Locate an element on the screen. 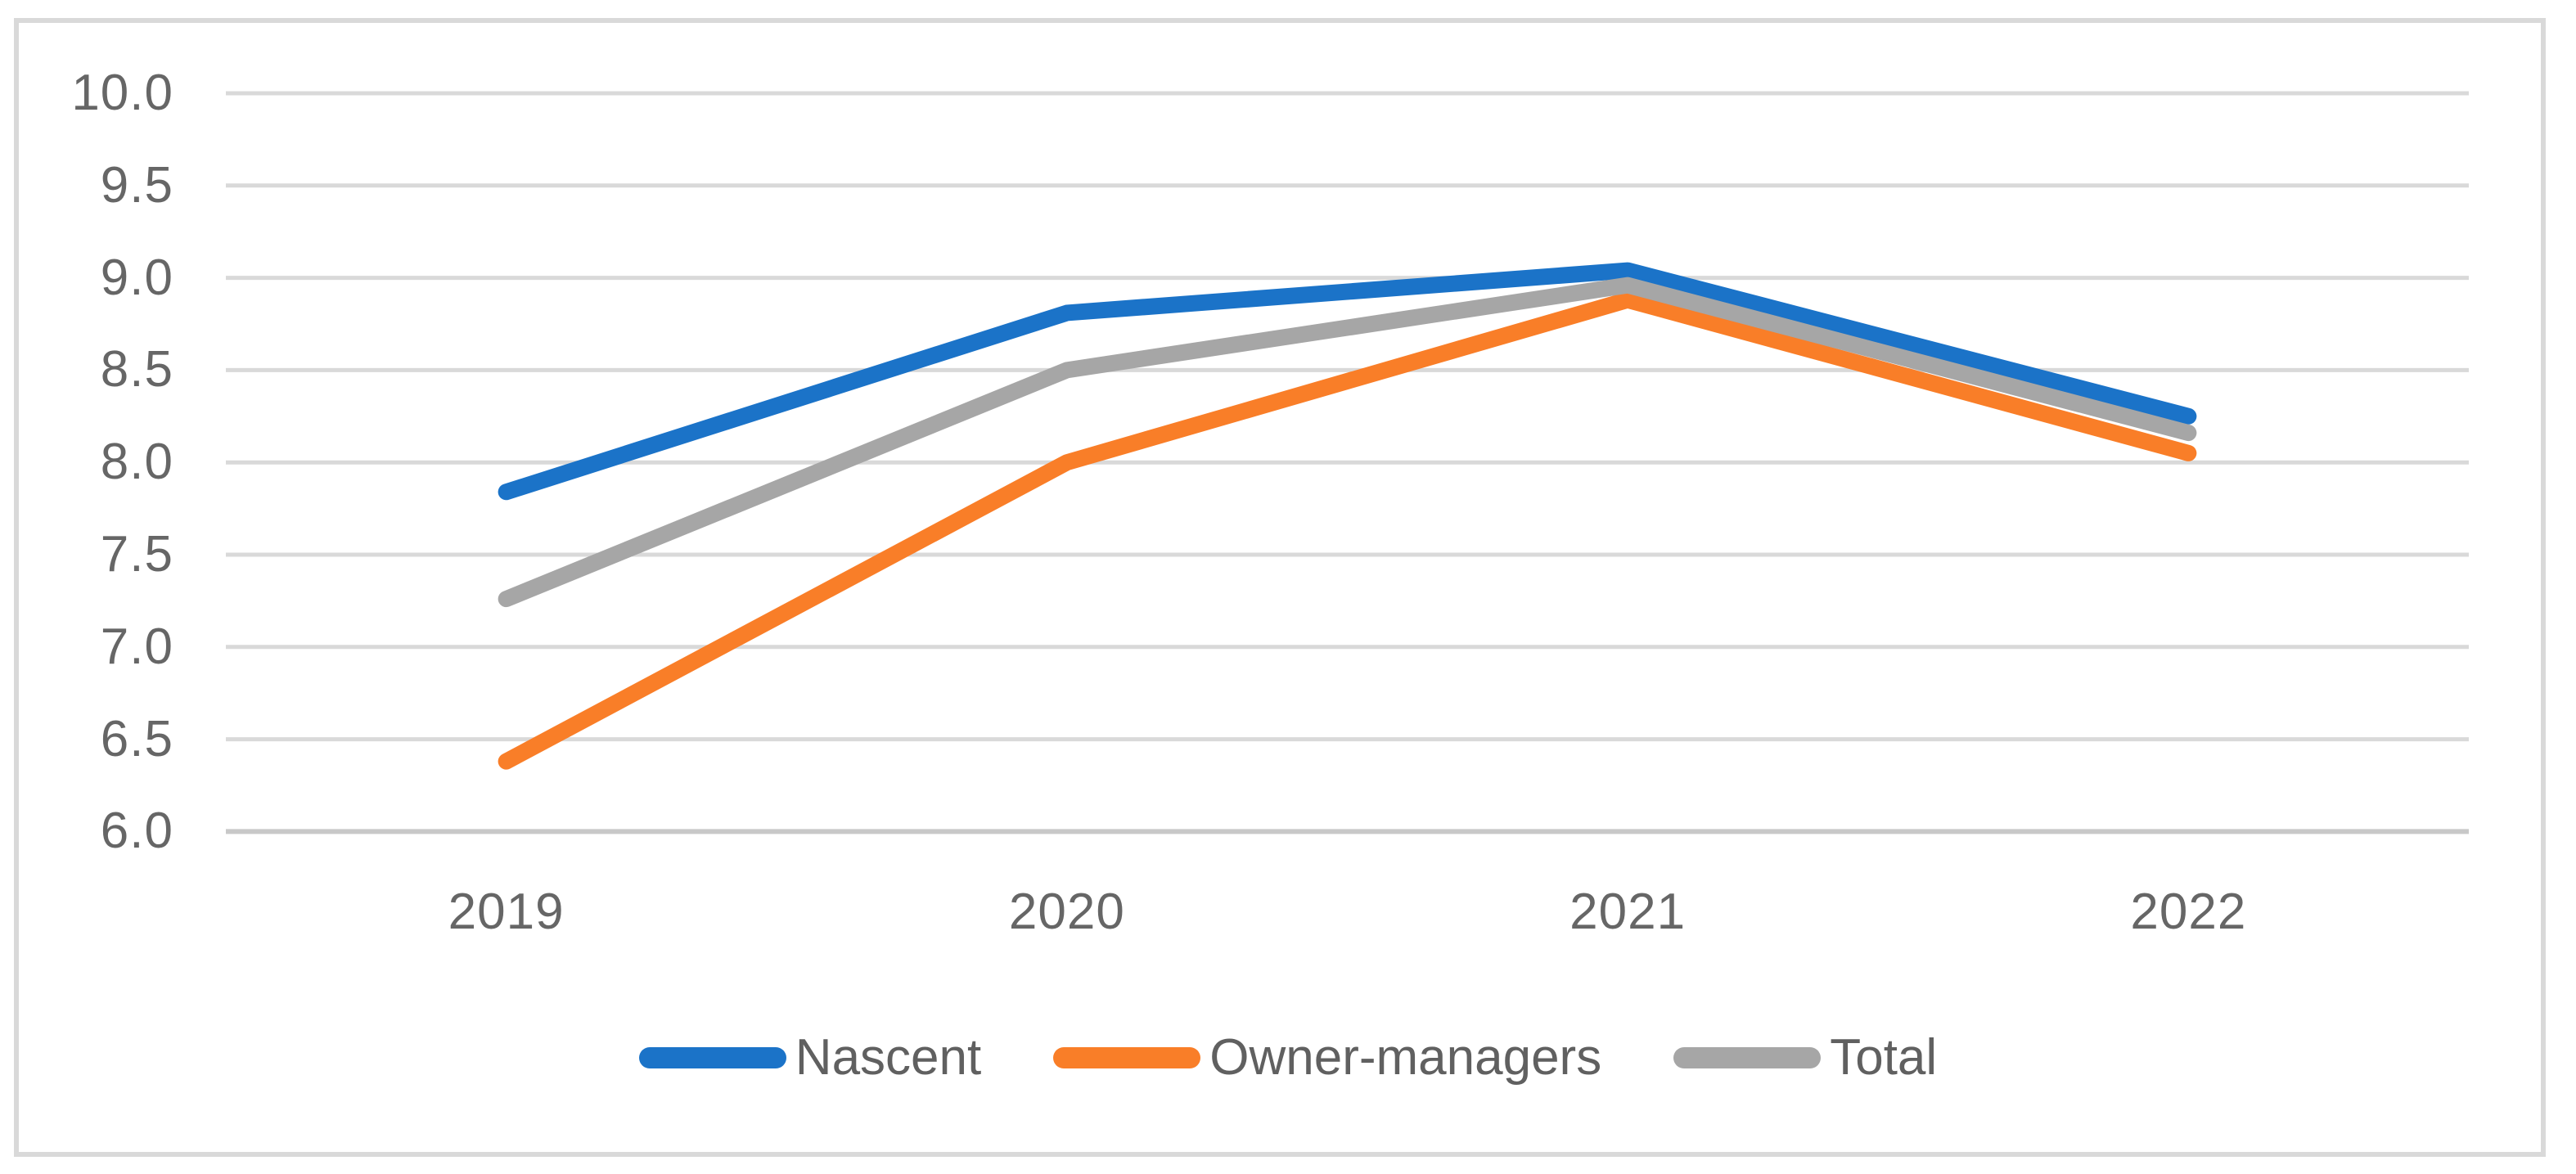 This screenshot has height=1174, width=2576. y-axis-tick-label: 9.0 is located at coordinates (136, 277).